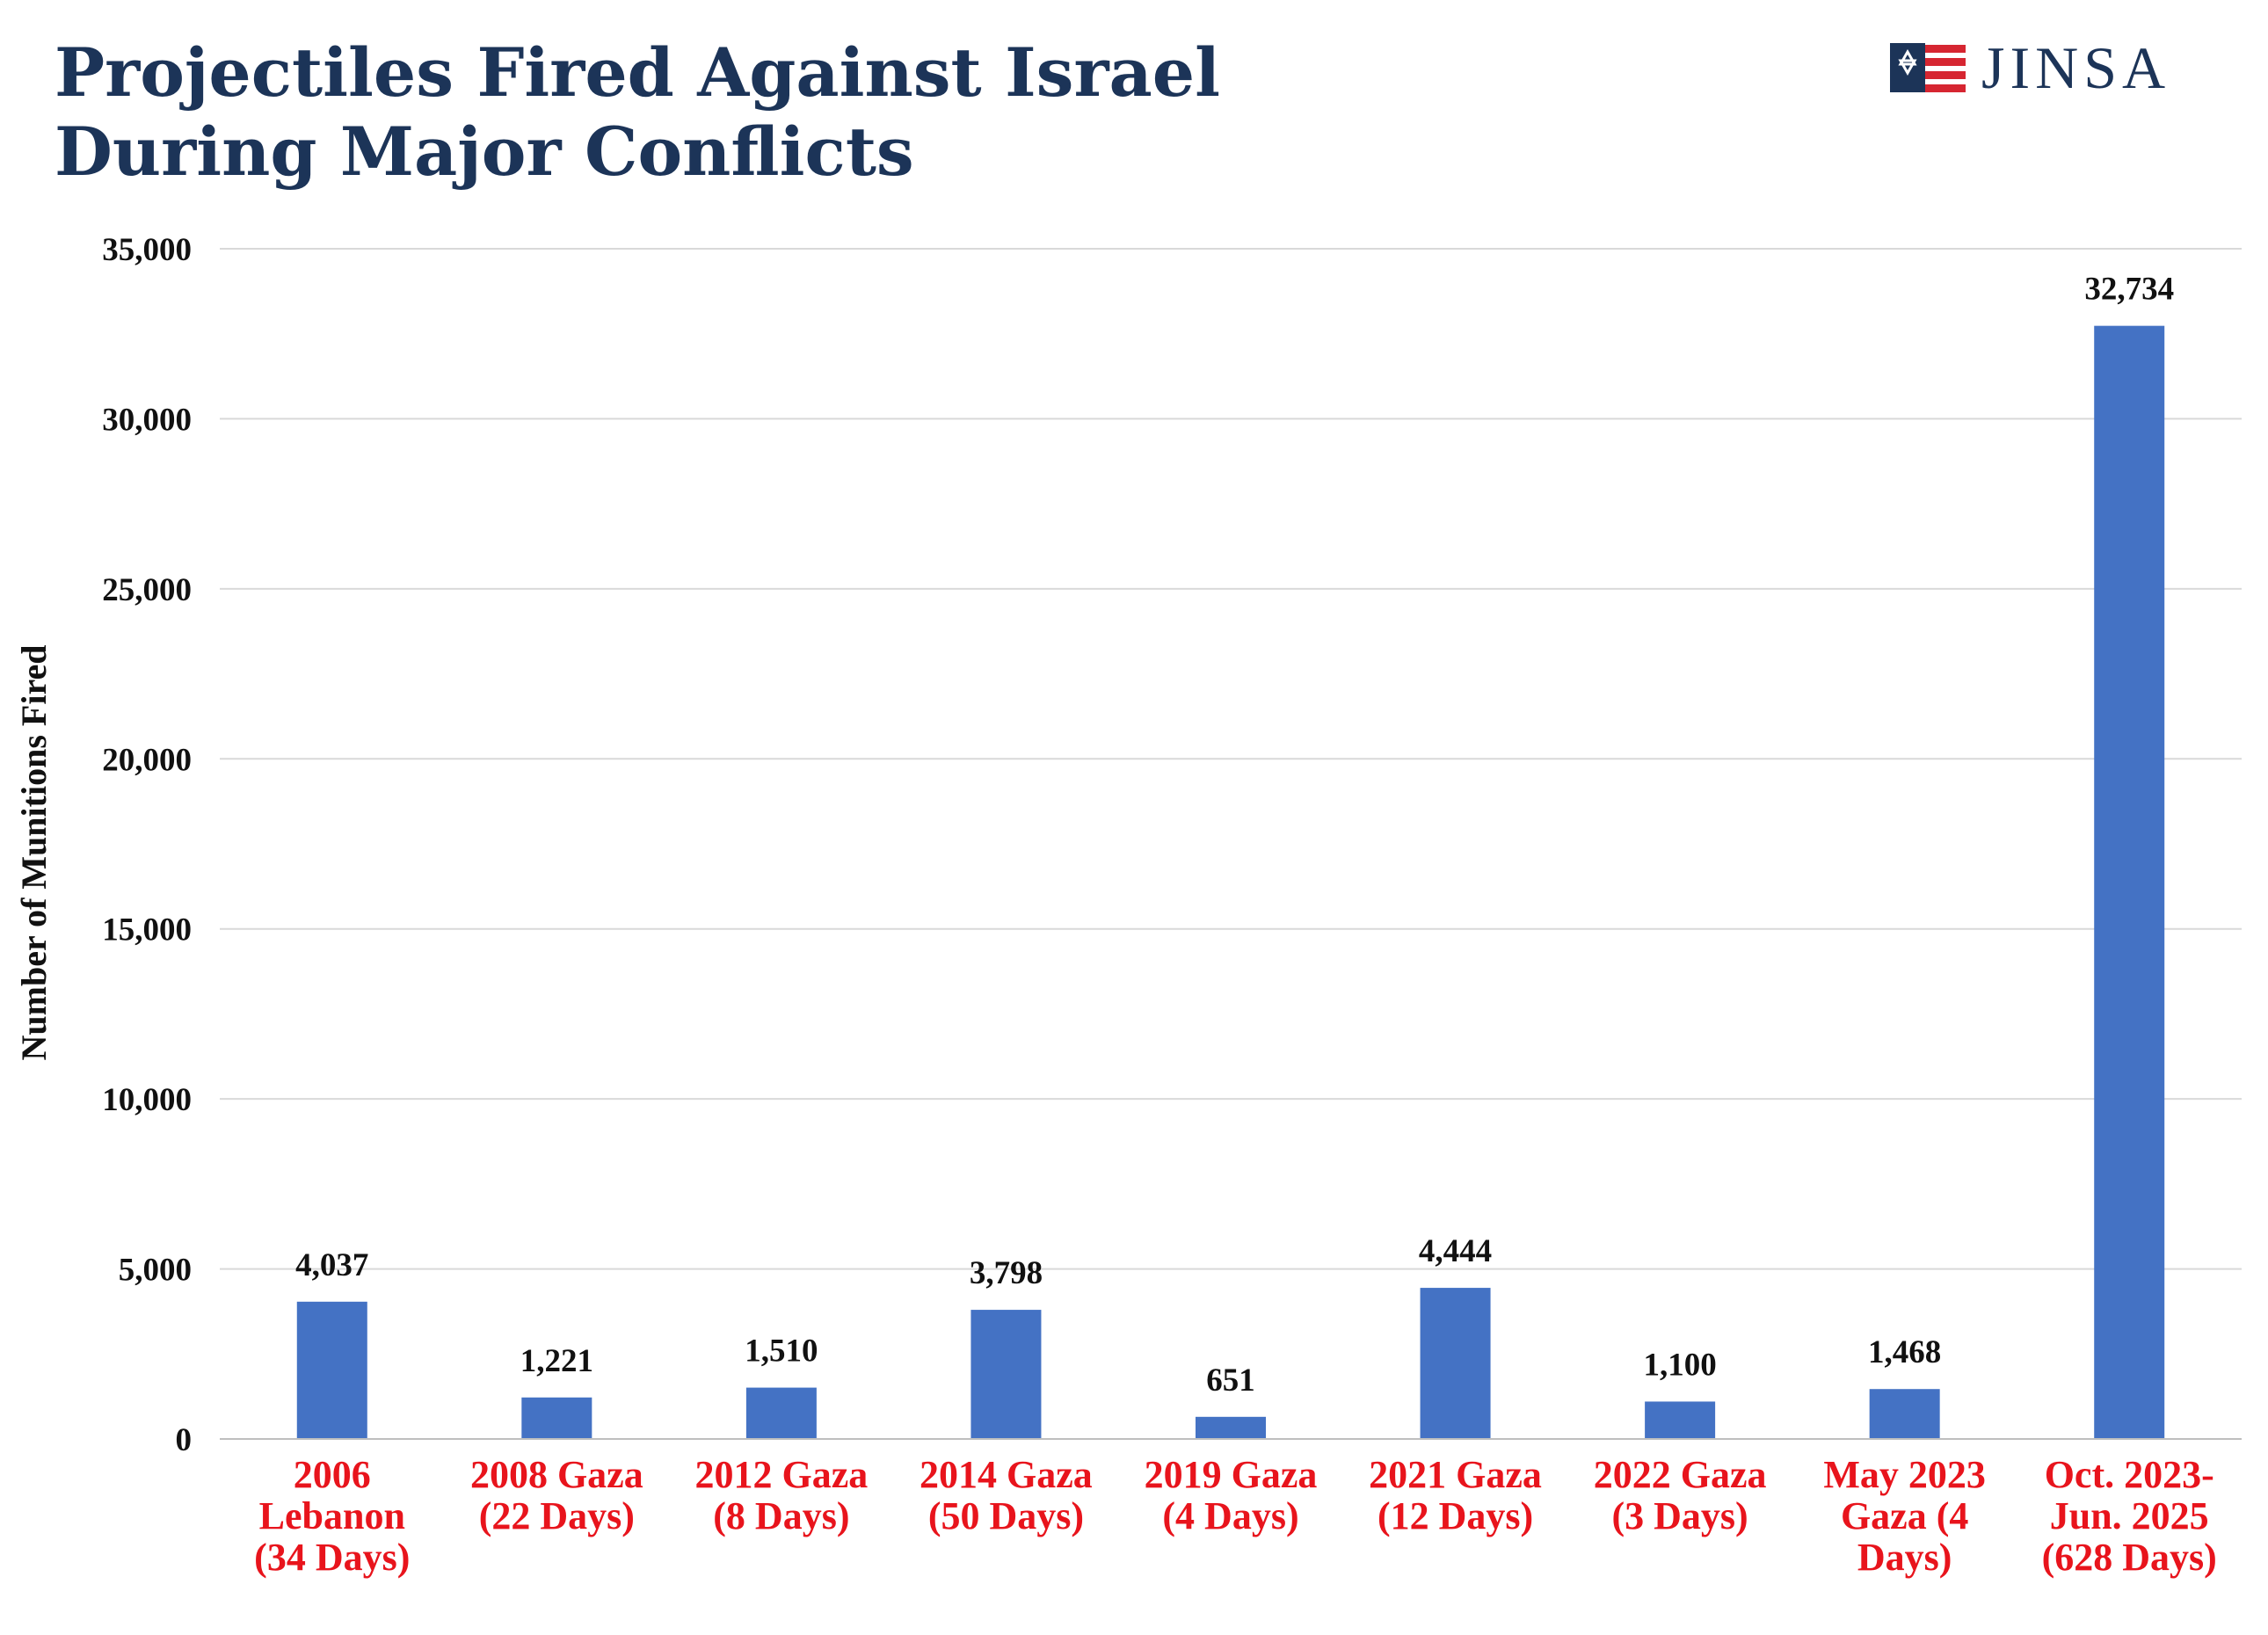  What do you see at coordinates (485, 152) in the screenshot?
I see `chart-title-line-2: During Major Conflicts` at bounding box center [485, 152].